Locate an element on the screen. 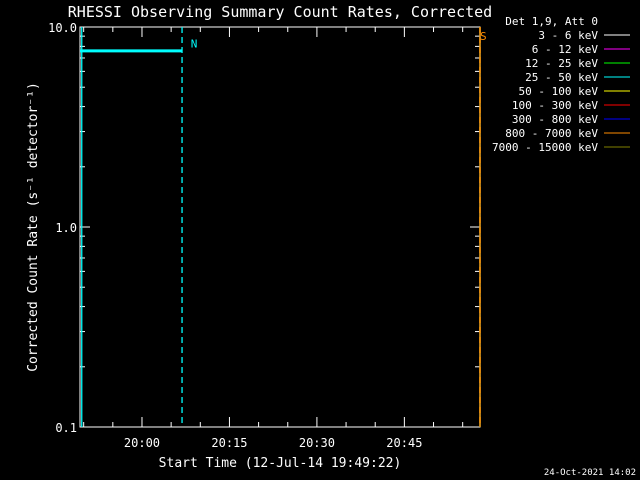 Image resolution: width=640 pixels, height=480 pixels. legend-label: 7000 - 15000 keV is located at coordinates (545, 147).